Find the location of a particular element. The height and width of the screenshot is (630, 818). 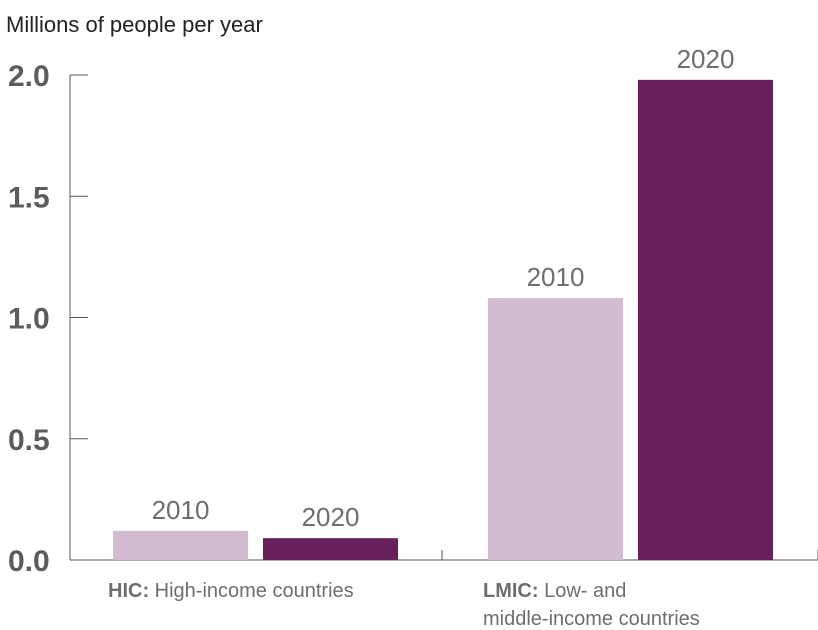

y-tick-label: 2.0 is located at coordinates (29, 76).